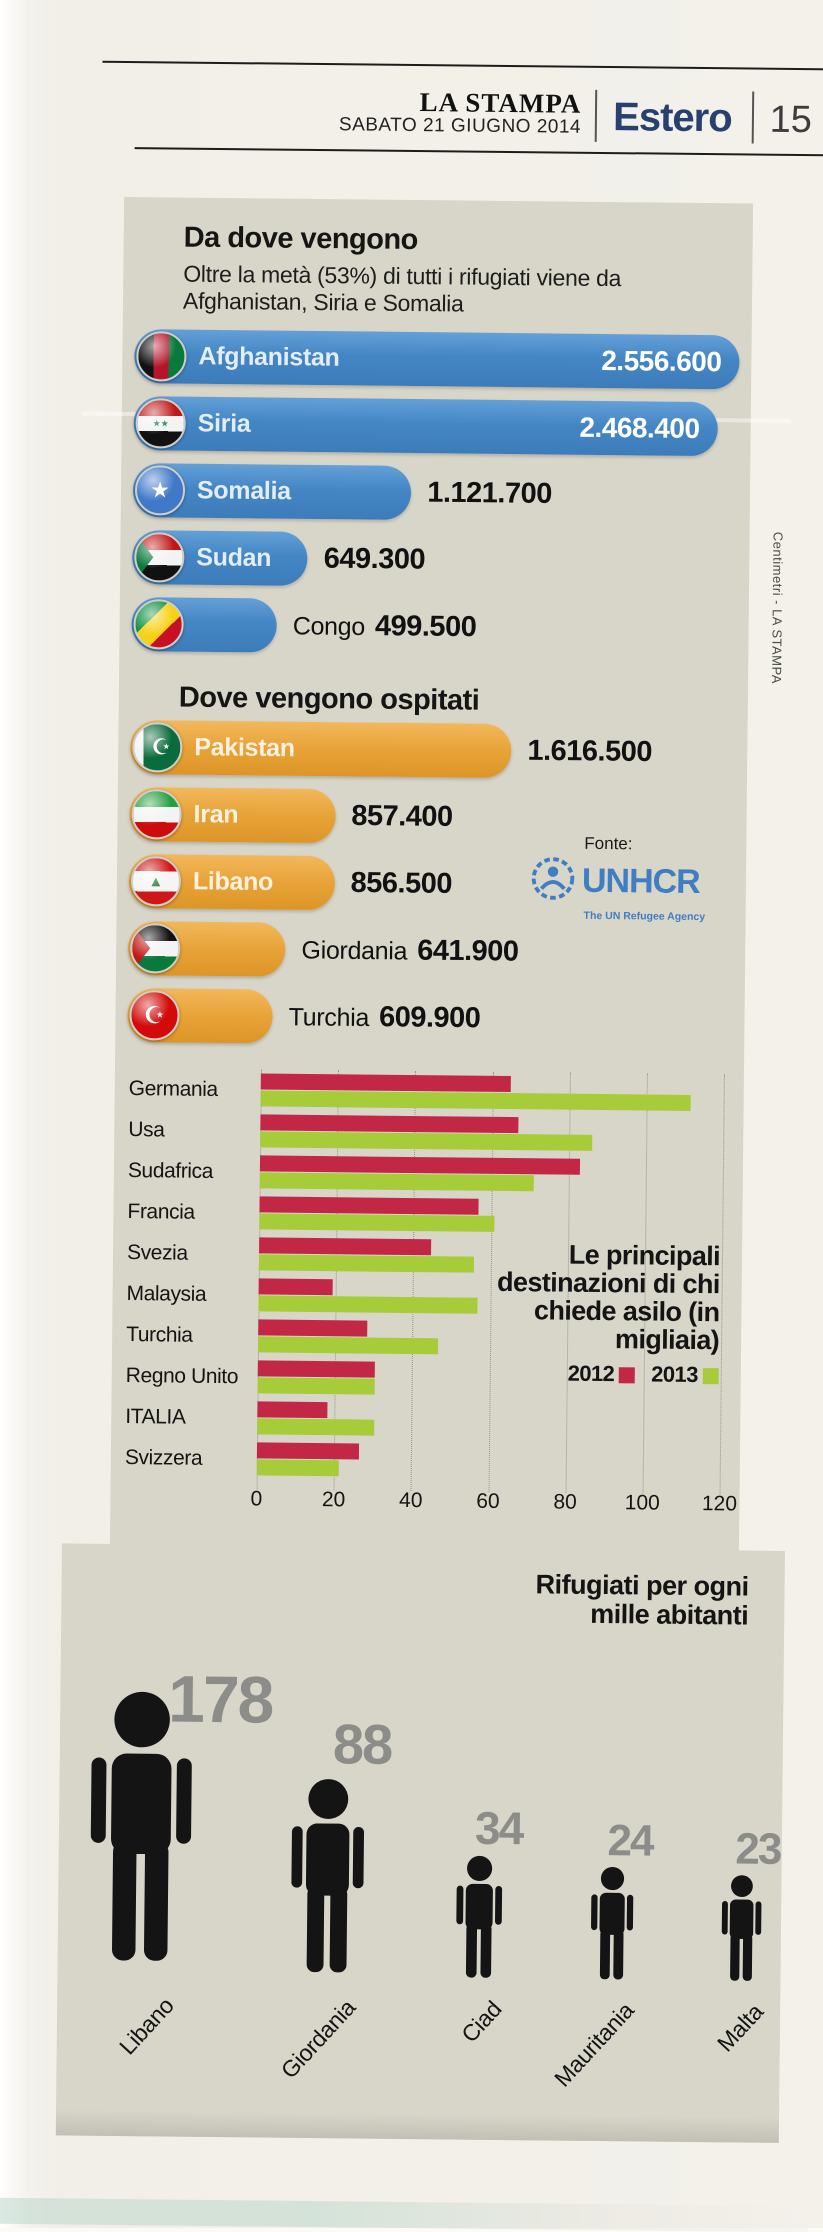 This screenshot has height=2232, width=823. I want to click on value-label: 857.400, so click(402, 817).